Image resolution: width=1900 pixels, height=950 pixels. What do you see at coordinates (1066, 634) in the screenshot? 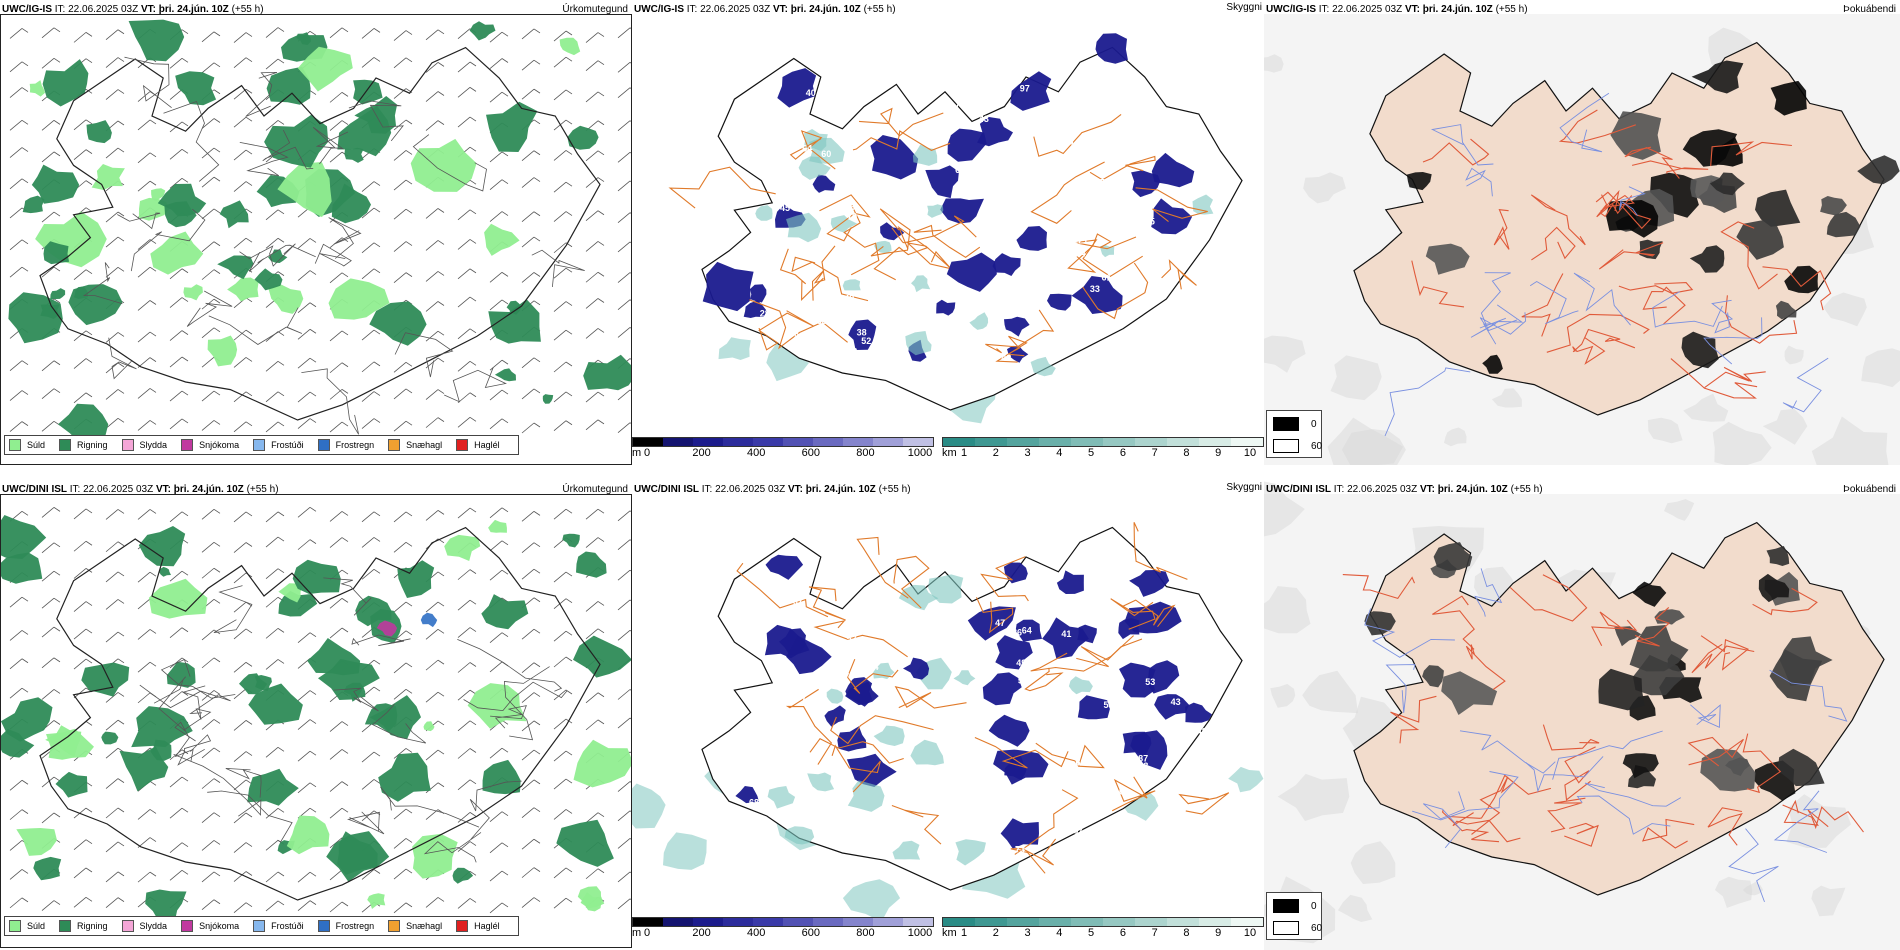
I see `cloud-base-label: 41` at bounding box center [1066, 634].